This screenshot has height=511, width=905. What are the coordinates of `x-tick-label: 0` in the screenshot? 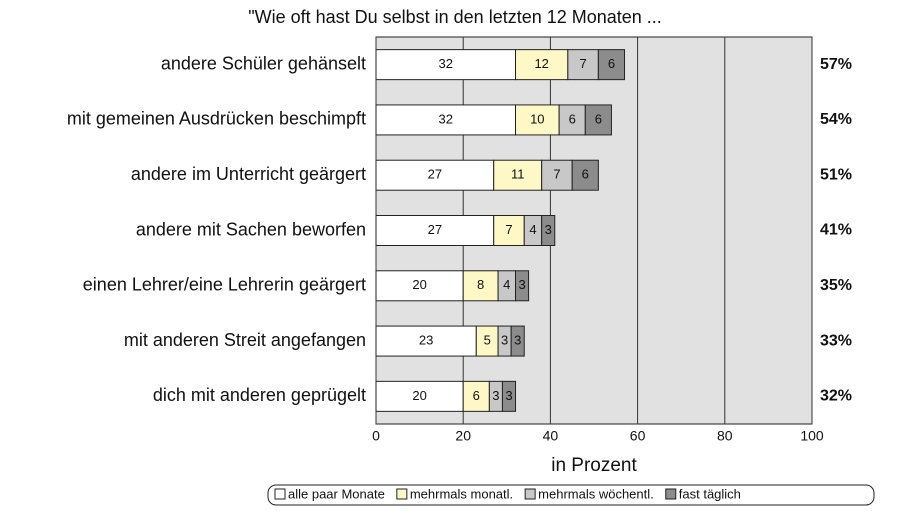 It's located at (376, 436).